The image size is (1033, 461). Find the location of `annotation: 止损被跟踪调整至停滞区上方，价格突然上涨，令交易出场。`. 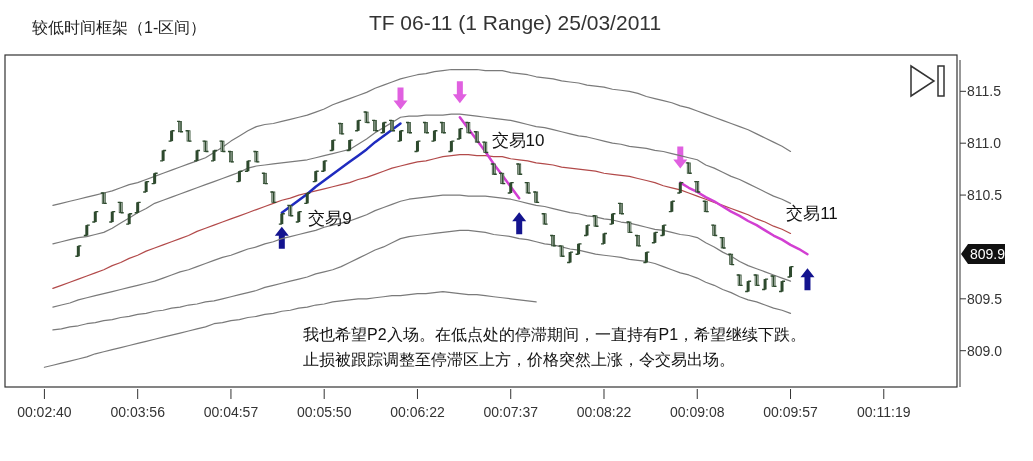

annotation: 止损被跟踪调整至停滞区上方，价格突然上涨，令交易出场。 is located at coordinates (519, 359).